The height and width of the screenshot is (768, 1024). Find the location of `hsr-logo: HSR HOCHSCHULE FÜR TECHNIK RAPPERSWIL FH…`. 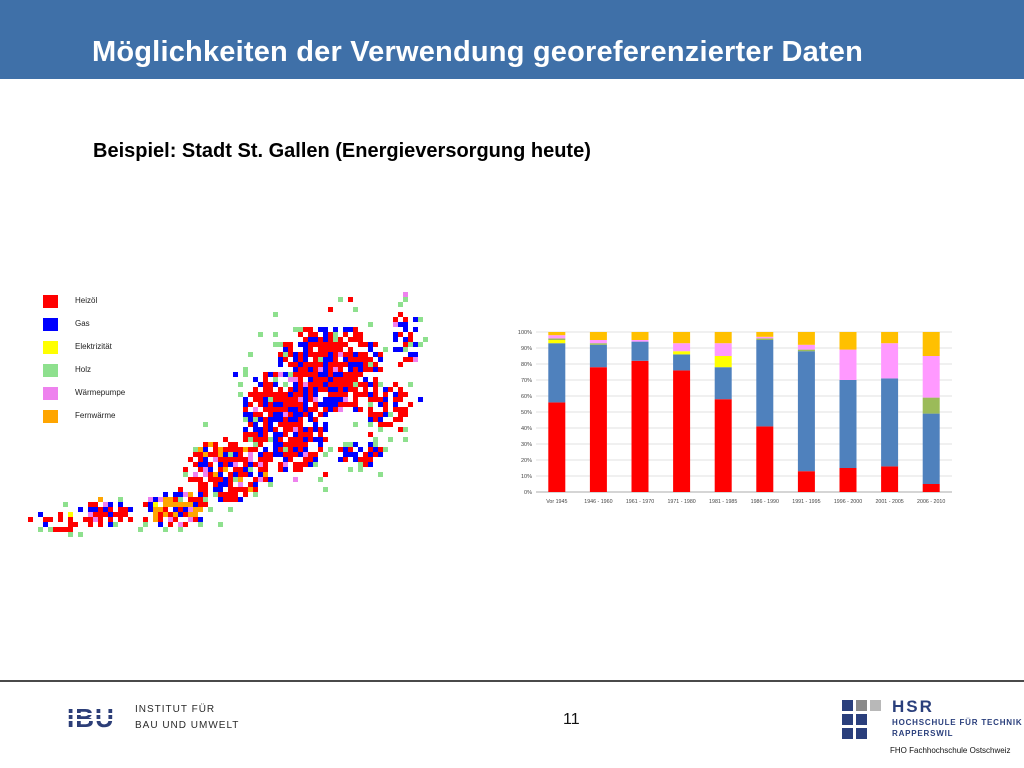

hsr-logo: HSR HOCHSCHULE FÜR TECHNIK RAPPERSWIL FH… is located at coordinates (931, 729).